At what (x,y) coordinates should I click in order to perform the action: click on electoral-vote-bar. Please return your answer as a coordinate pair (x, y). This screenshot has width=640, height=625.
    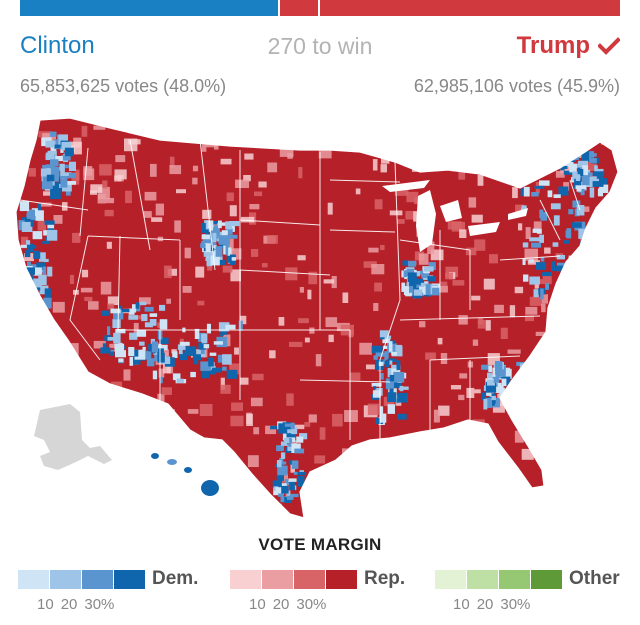
    Looking at the image, I should click on (320, 8).